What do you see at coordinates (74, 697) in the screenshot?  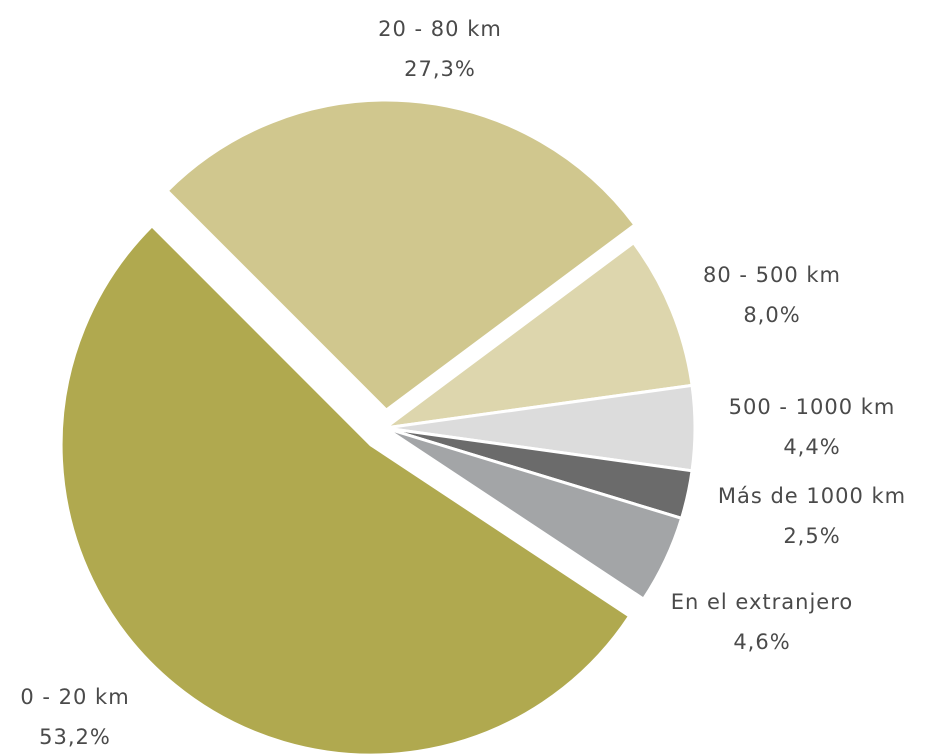 I see `slice-label: 0 - 20 km` at bounding box center [74, 697].